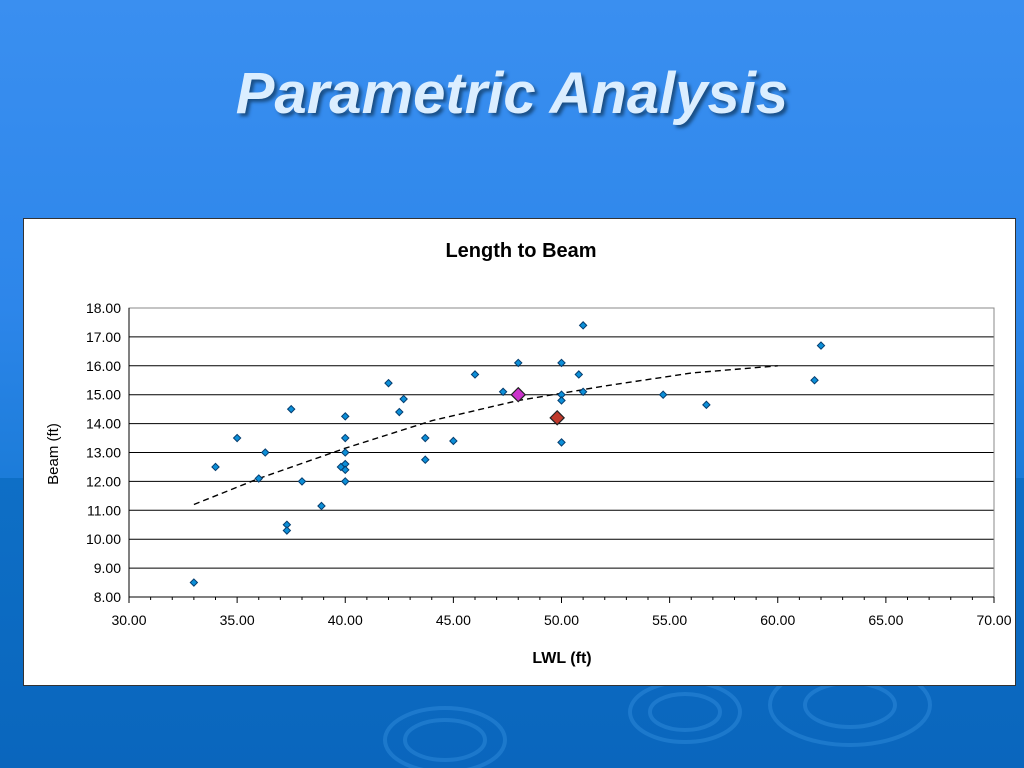 Image resolution: width=1024 pixels, height=768 pixels. Describe the element at coordinates (512, 93) in the screenshot. I see `slide-title: Parametric Analysis` at that location.